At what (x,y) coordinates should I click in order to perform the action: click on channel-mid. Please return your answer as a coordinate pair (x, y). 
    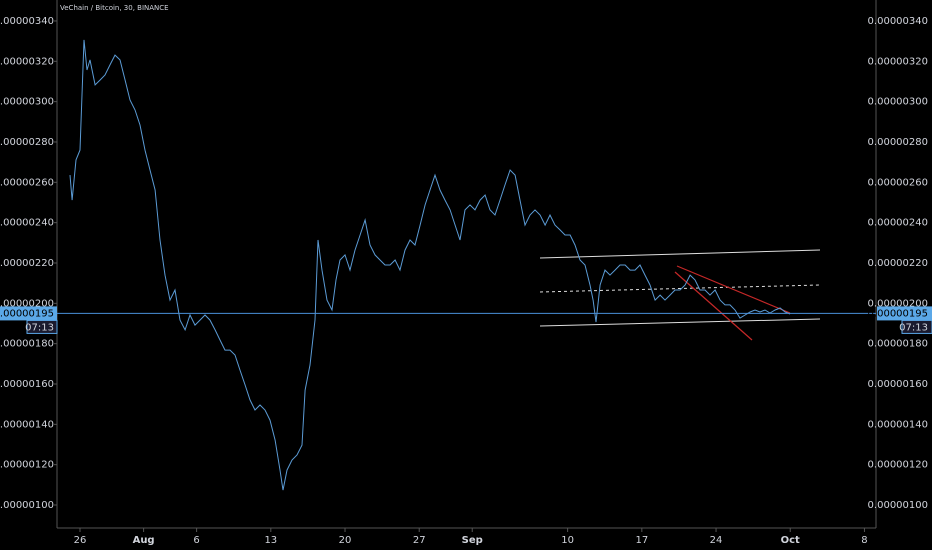
    Looking at the image, I should click on (680, 288).